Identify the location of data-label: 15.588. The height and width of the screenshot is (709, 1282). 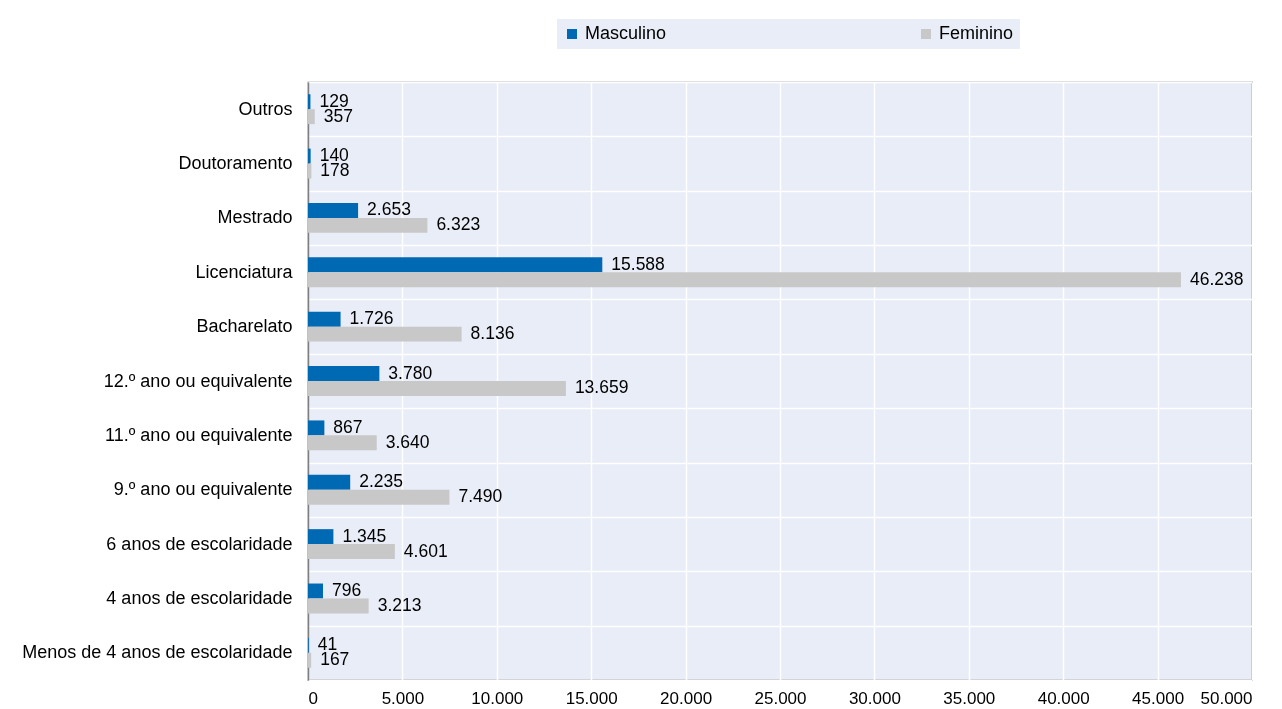
(638, 263).